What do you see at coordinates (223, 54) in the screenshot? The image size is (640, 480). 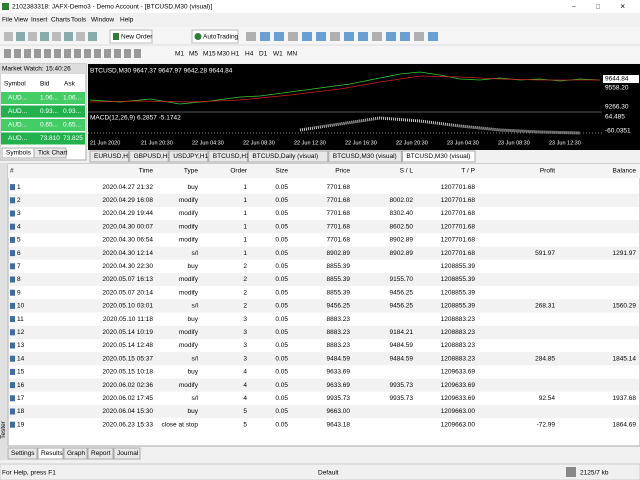 I see `timeframe-button: M30` at bounding box center [223, 54].